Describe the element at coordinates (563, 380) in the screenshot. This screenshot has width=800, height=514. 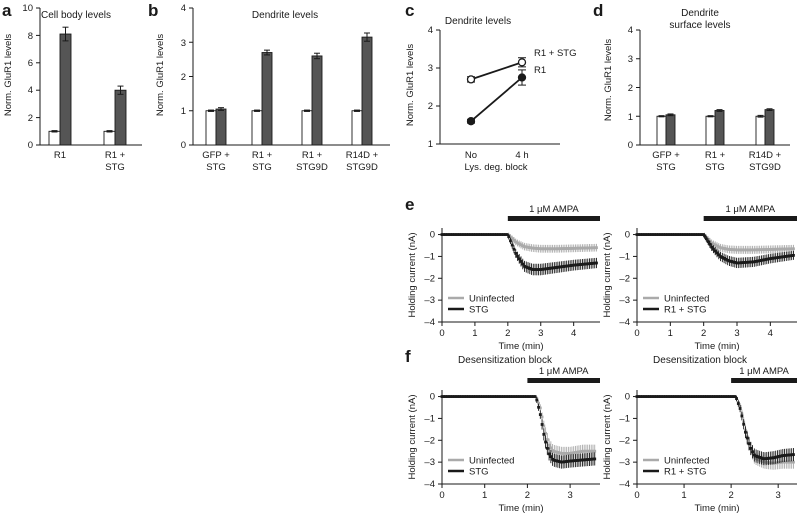
I see `ampa-bar` at that location.